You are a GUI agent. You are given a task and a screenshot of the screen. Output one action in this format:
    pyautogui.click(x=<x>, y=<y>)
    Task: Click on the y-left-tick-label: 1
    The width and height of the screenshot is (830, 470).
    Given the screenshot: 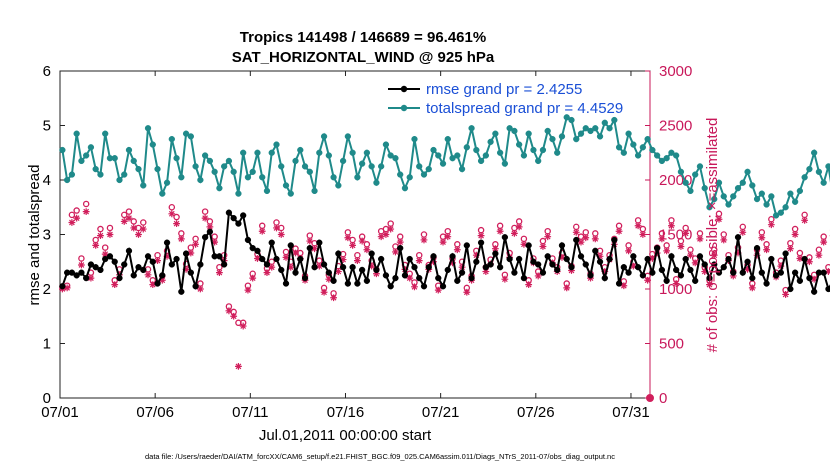 What is the action you would take?
    pyautogui.click(x=47, y=344)
    